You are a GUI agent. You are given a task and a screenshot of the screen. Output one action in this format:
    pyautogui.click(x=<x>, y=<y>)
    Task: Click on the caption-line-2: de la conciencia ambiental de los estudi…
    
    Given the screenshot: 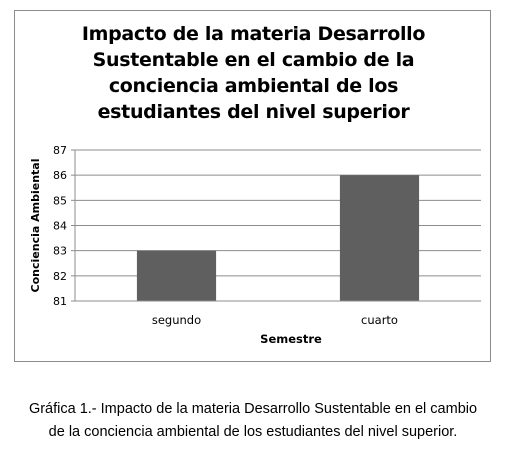 What is the action you would take?
    pyautogui.click(x=253, y=432)
    